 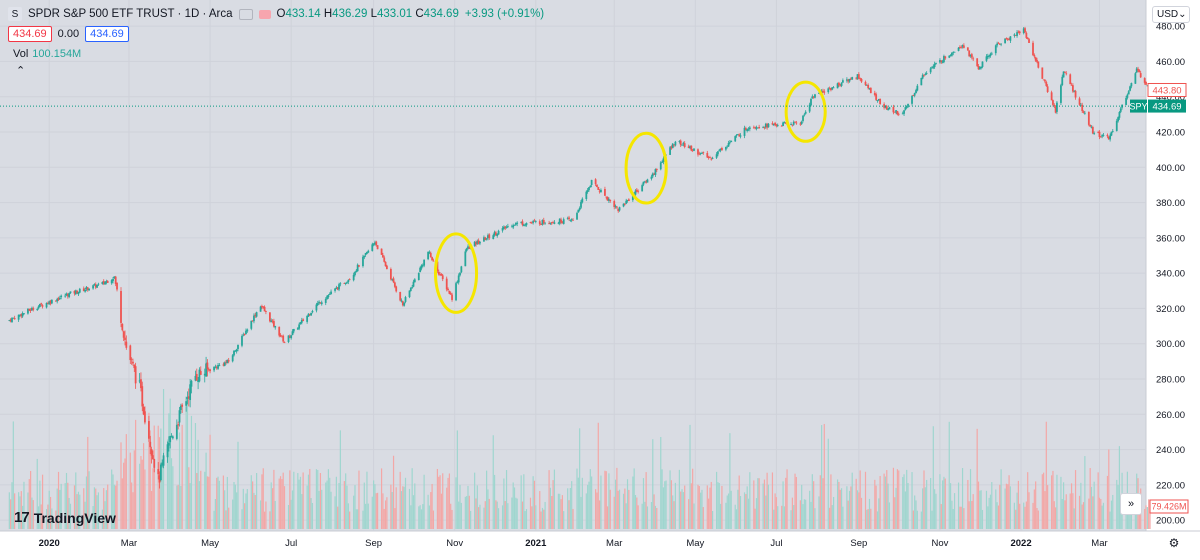 I want to click on visibility-icon, so click(x=245, y=14).